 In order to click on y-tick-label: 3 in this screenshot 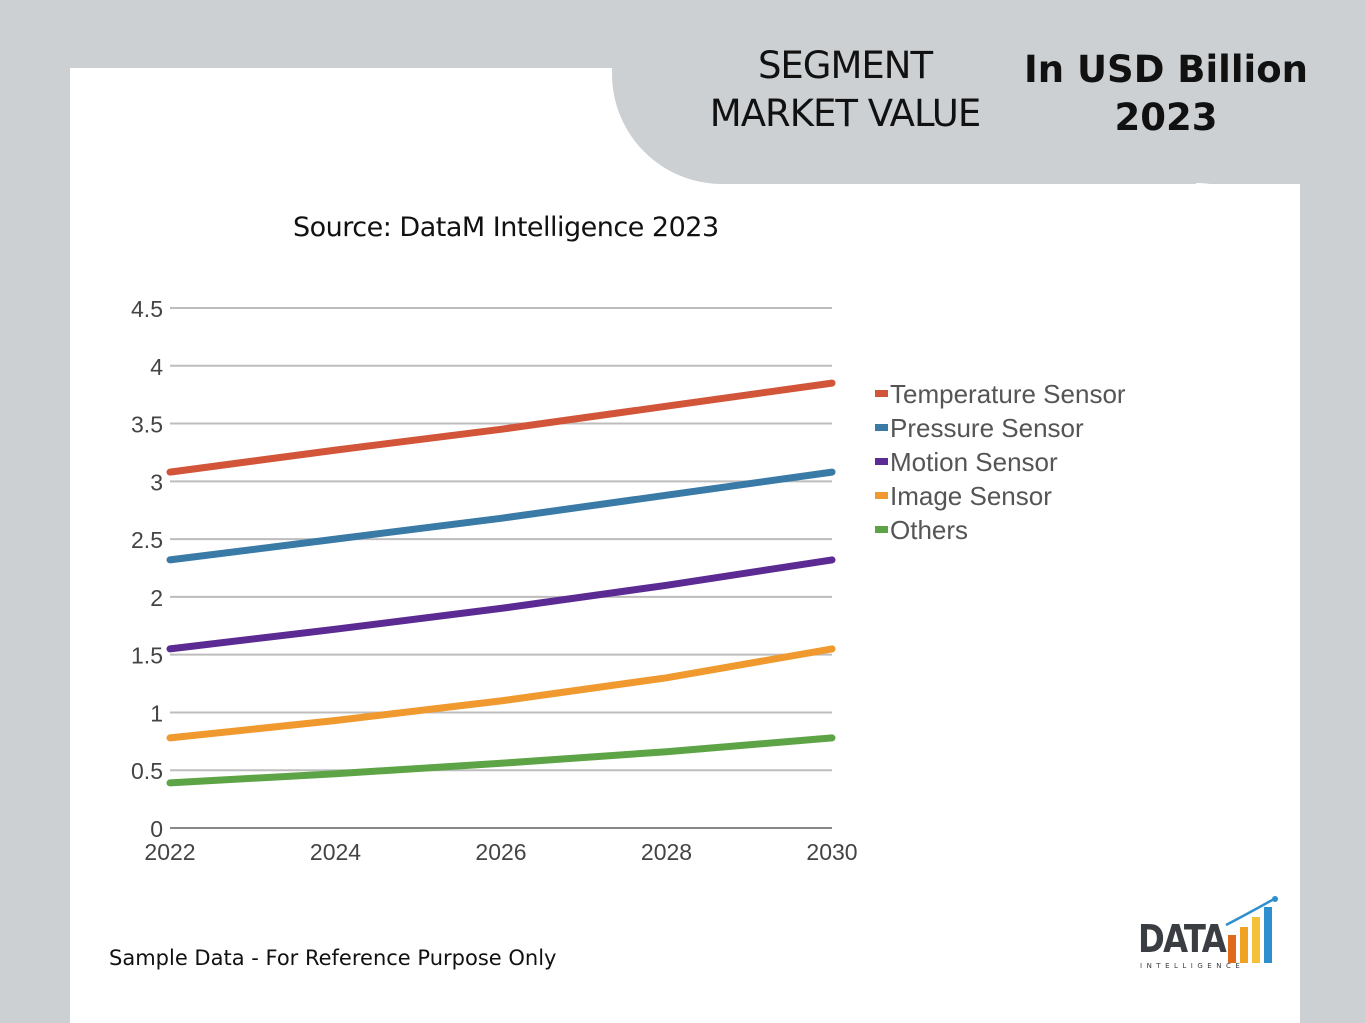, I will do `click(156, 482)`.